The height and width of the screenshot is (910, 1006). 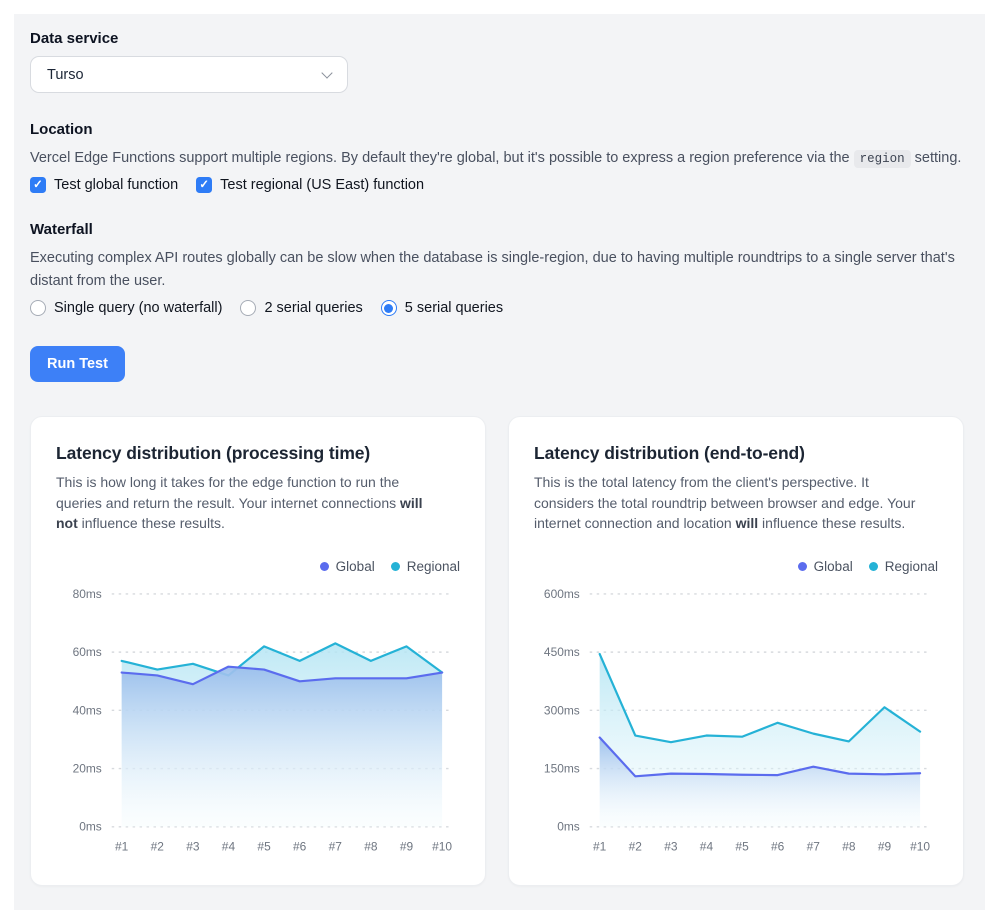 I want to click on checkbox-test-global-function: Test global function, so click(x=104, y=185).